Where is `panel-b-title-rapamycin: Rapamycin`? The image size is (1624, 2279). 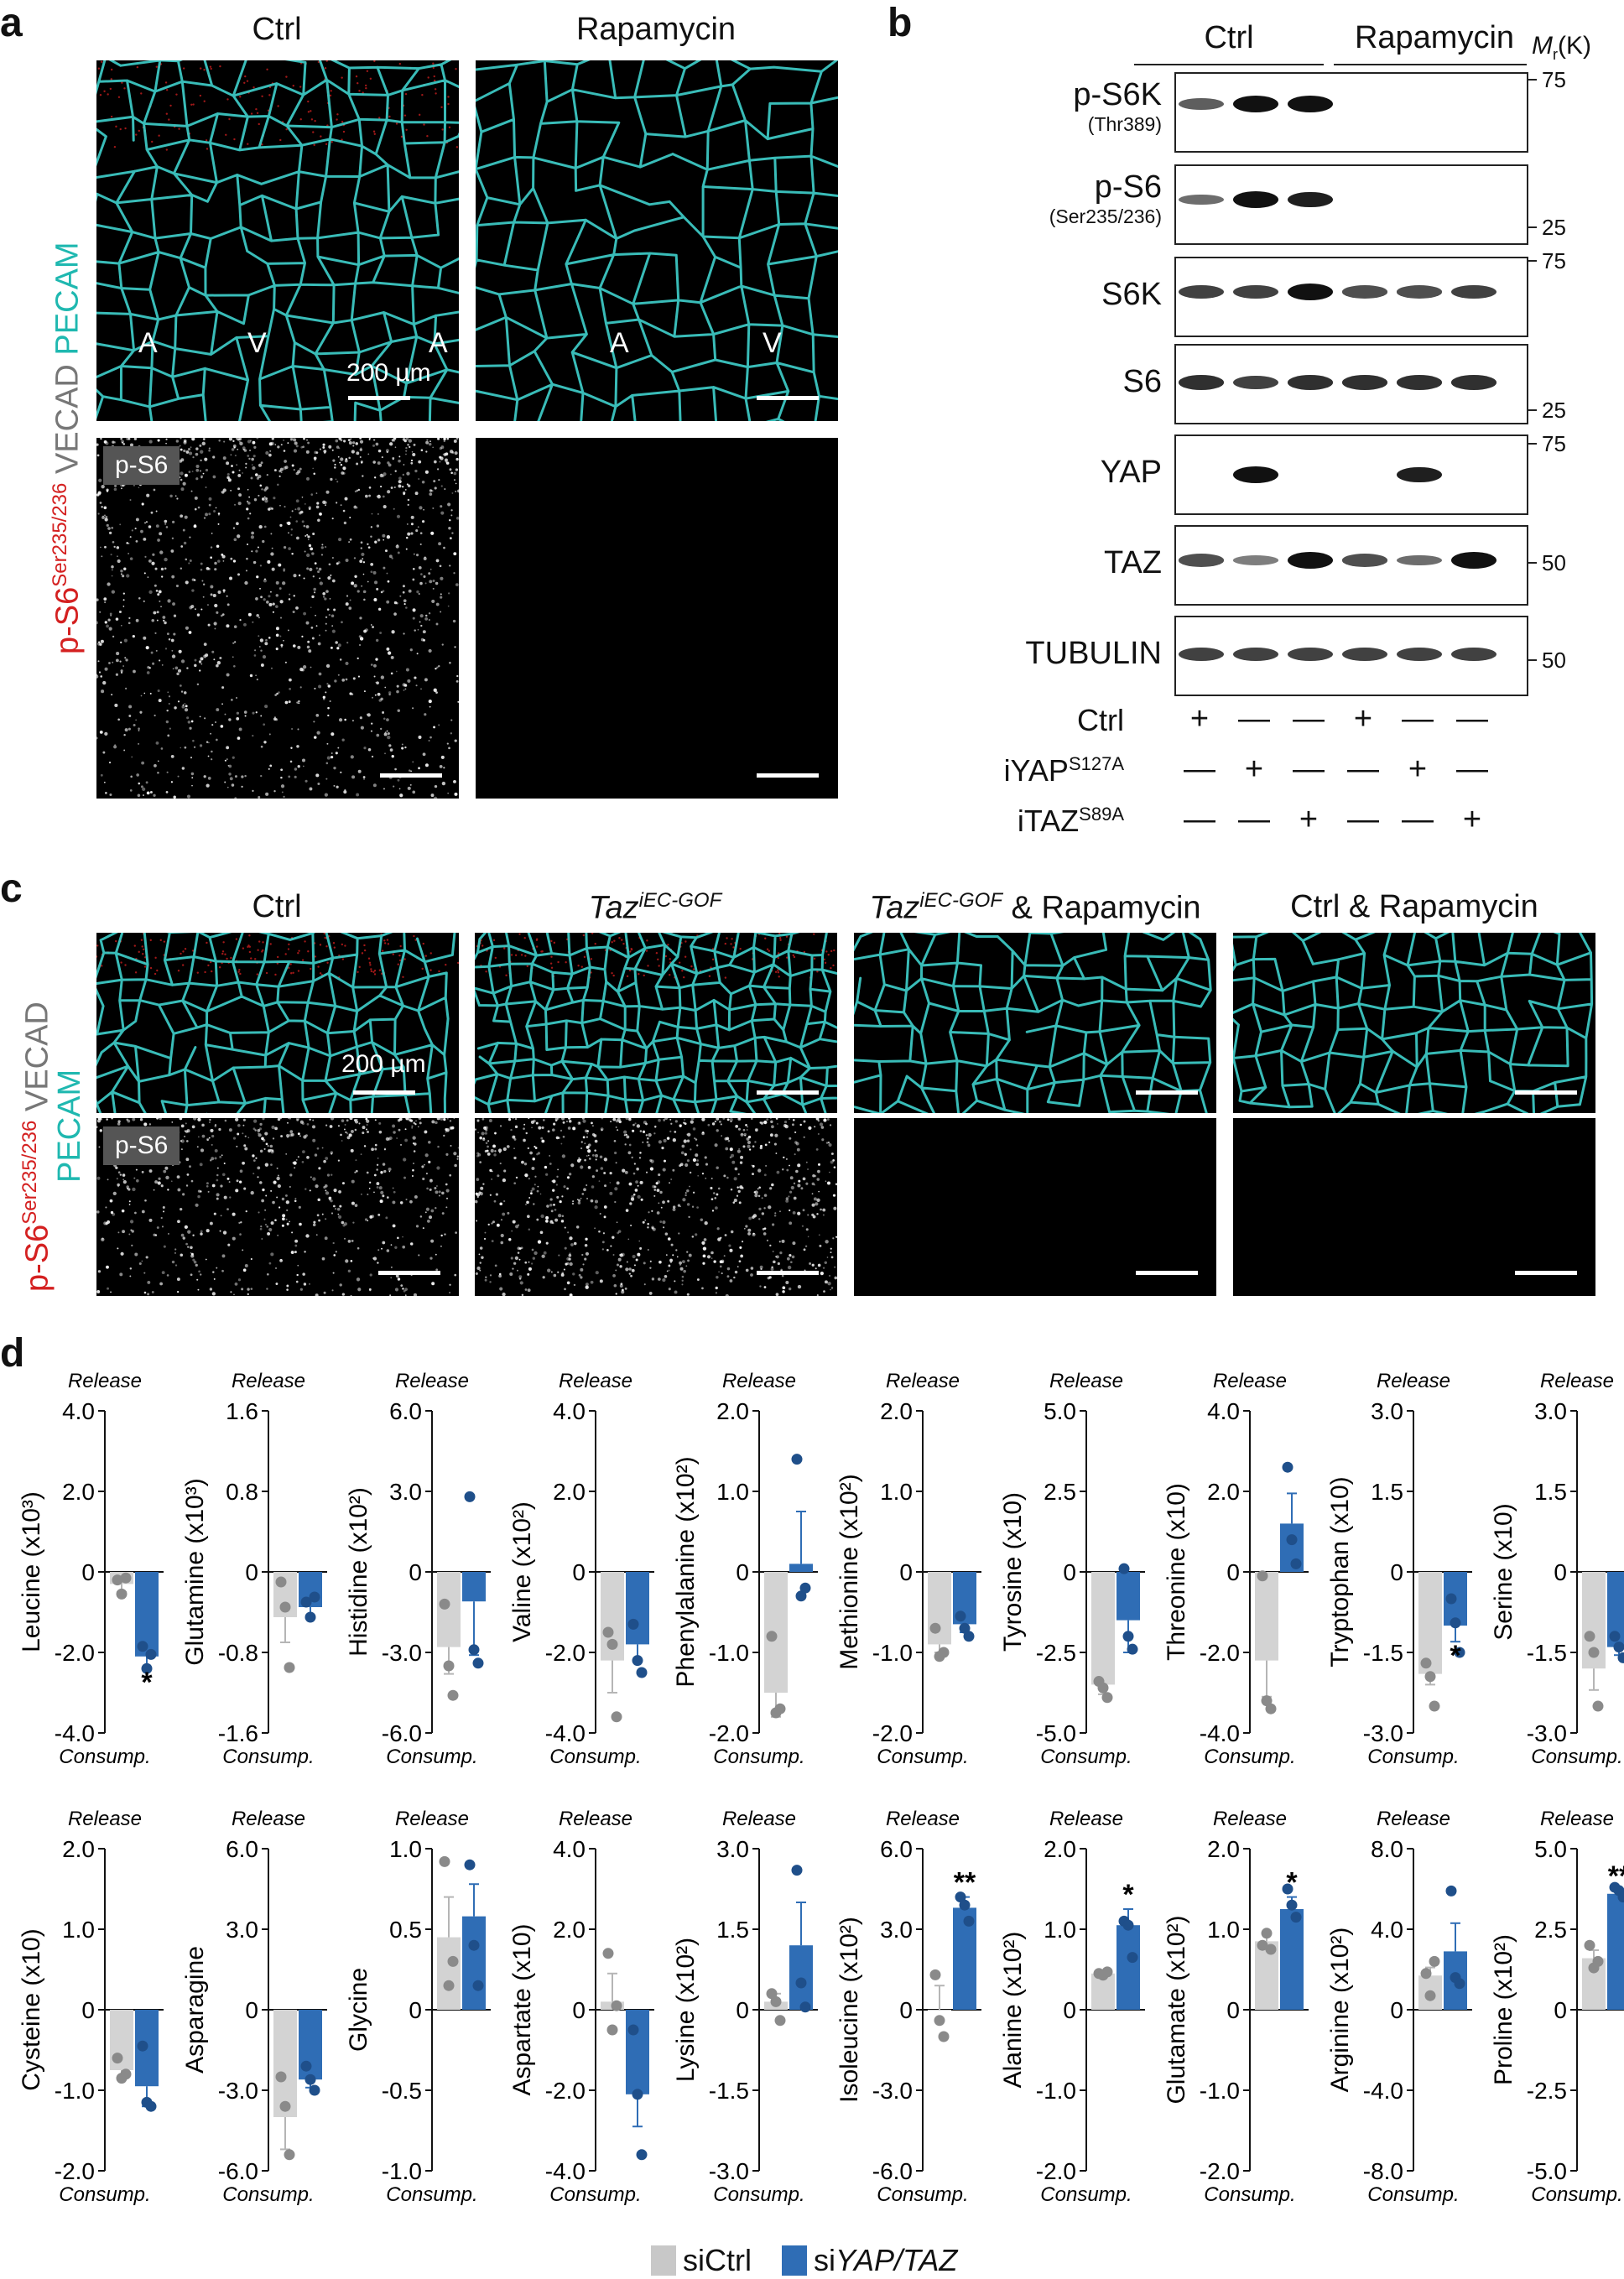
panel-b-title-rapamycin: Rapamycin is located at coordinates (1434, 37).